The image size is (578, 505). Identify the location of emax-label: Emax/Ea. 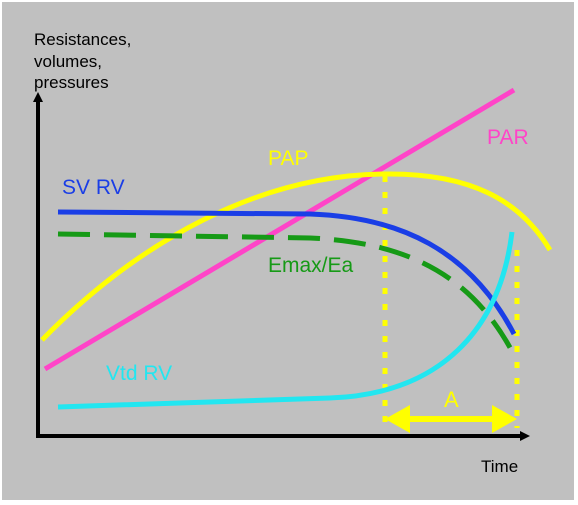
(311, 265).